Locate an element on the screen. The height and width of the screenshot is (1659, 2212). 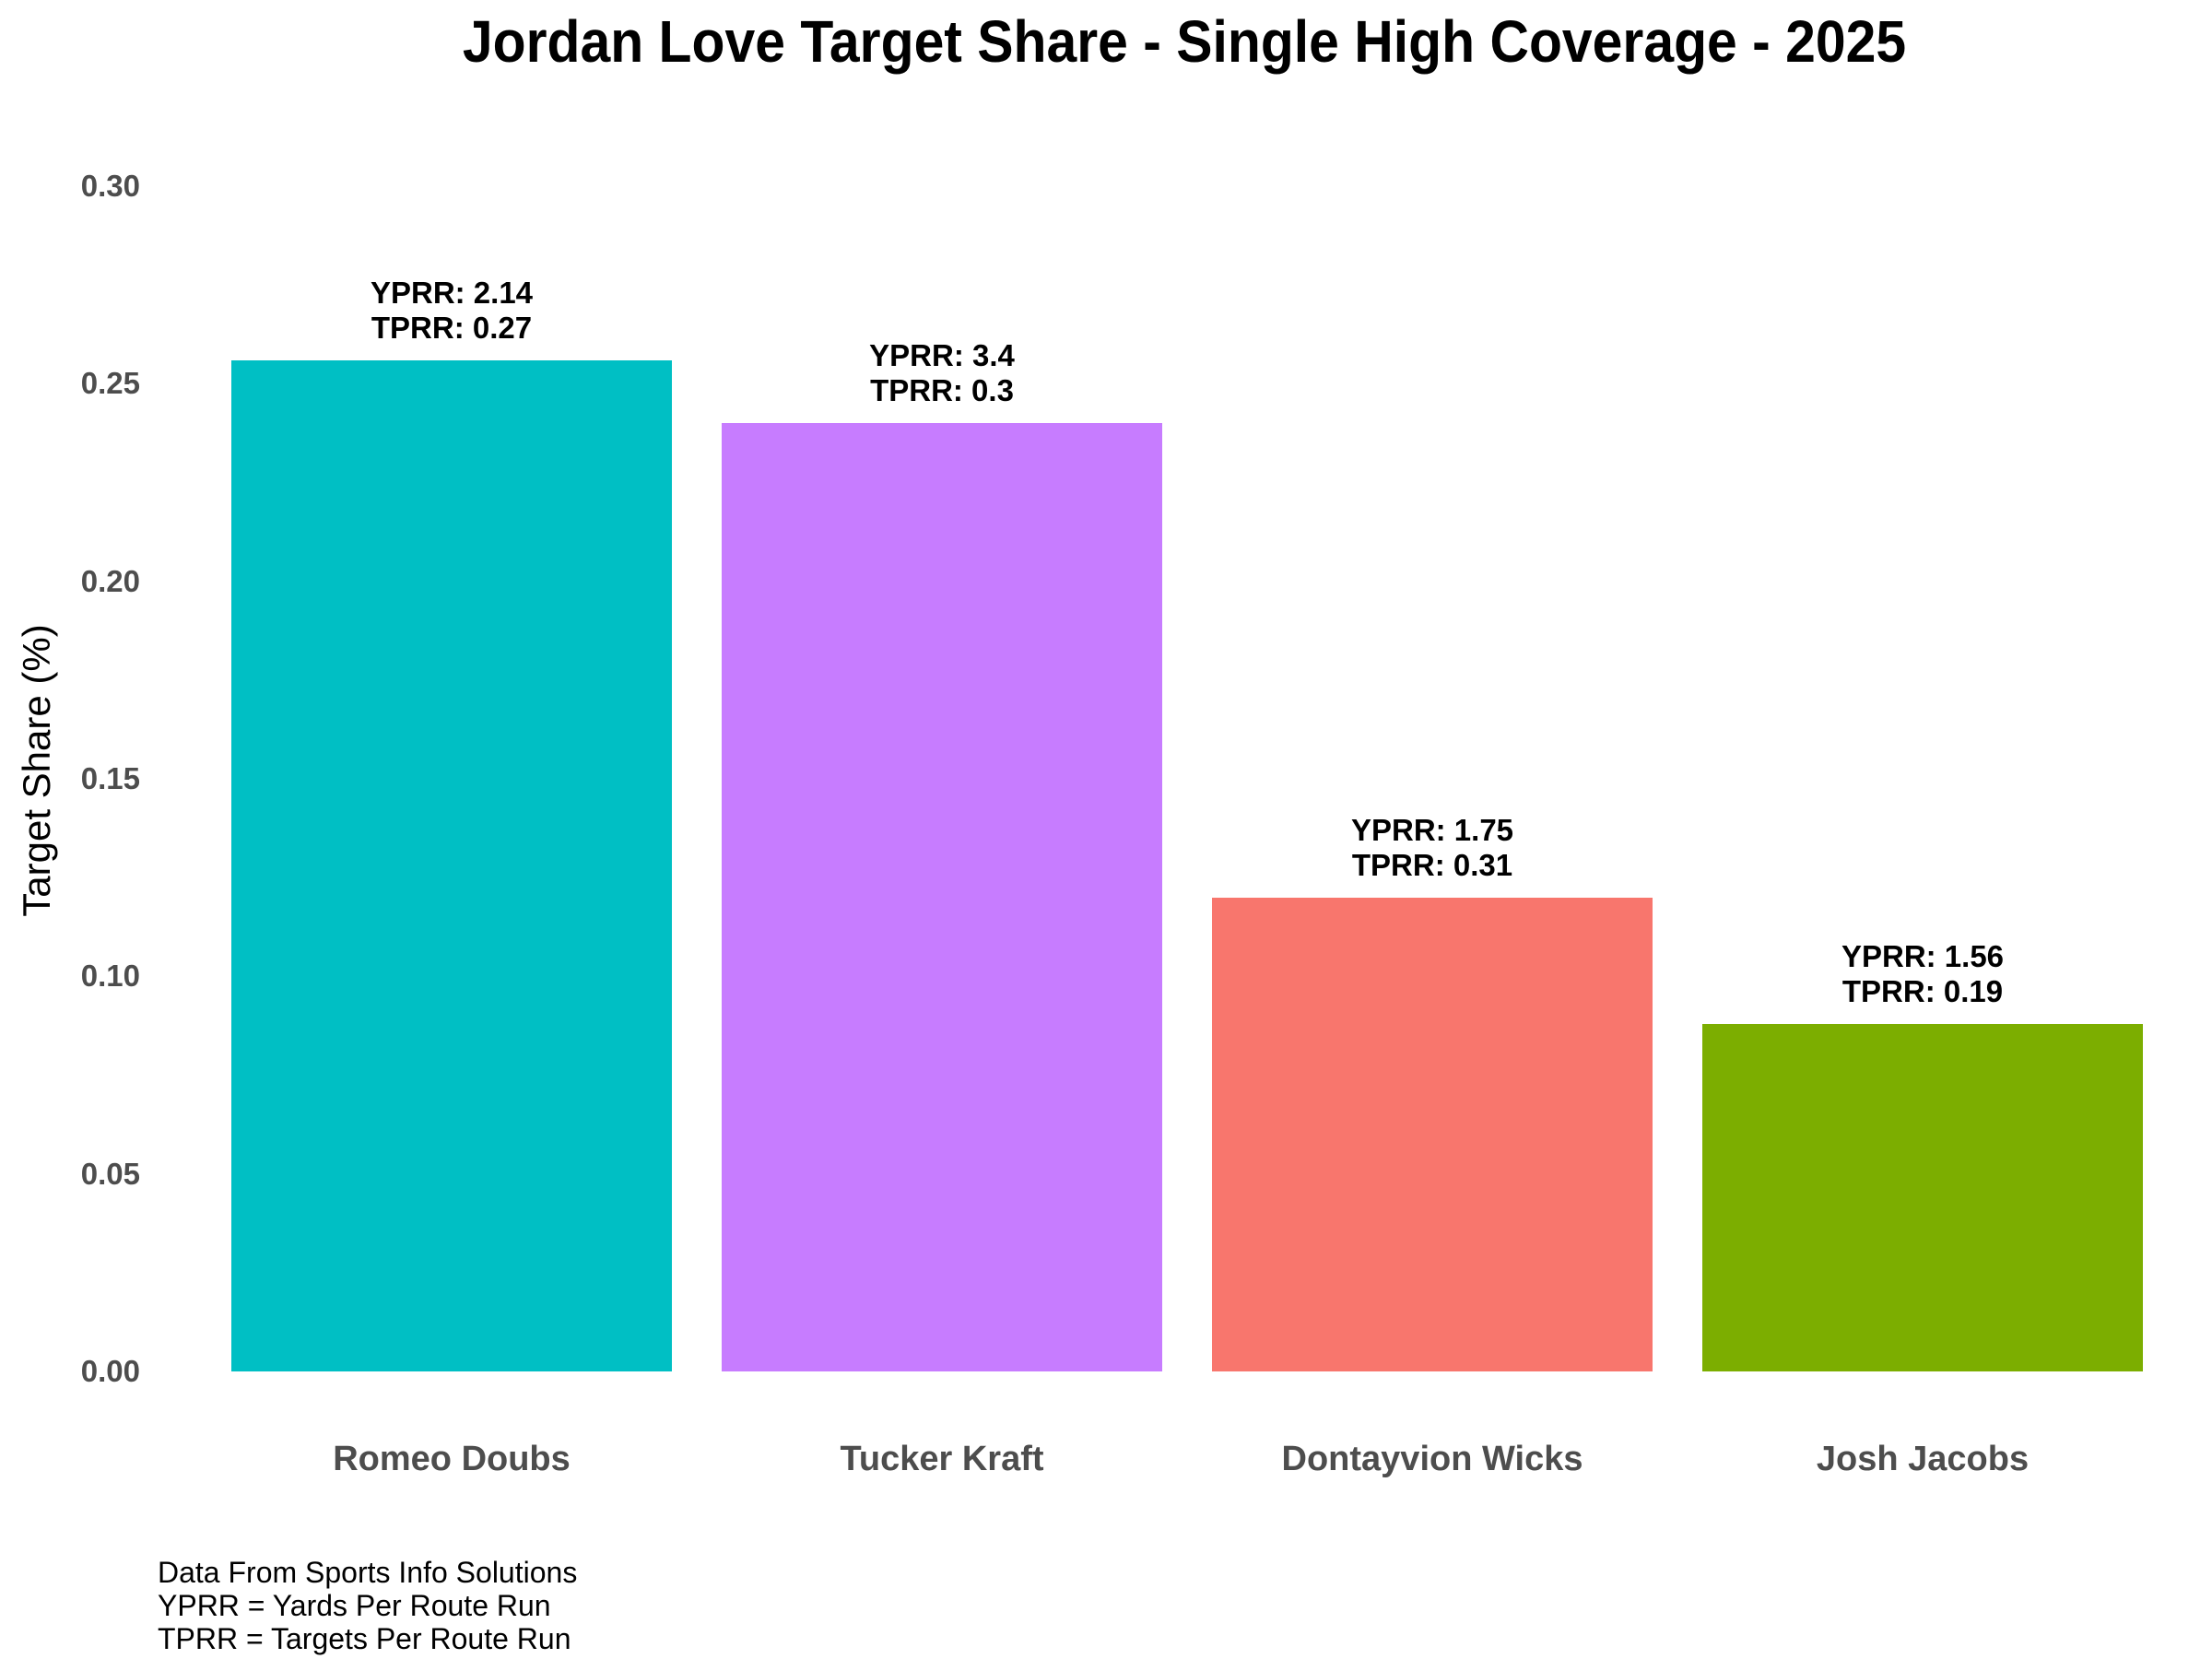
bar-dontayvion-wicks is located at coordinates (1432, 1134).